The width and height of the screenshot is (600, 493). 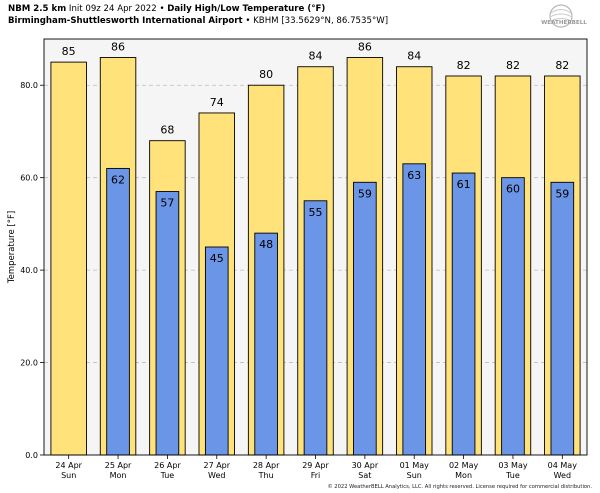 What do you see at coordinates (266, 74) in the screenshot?
I see `high-value-label: 80` at bounding box center [266, 74].